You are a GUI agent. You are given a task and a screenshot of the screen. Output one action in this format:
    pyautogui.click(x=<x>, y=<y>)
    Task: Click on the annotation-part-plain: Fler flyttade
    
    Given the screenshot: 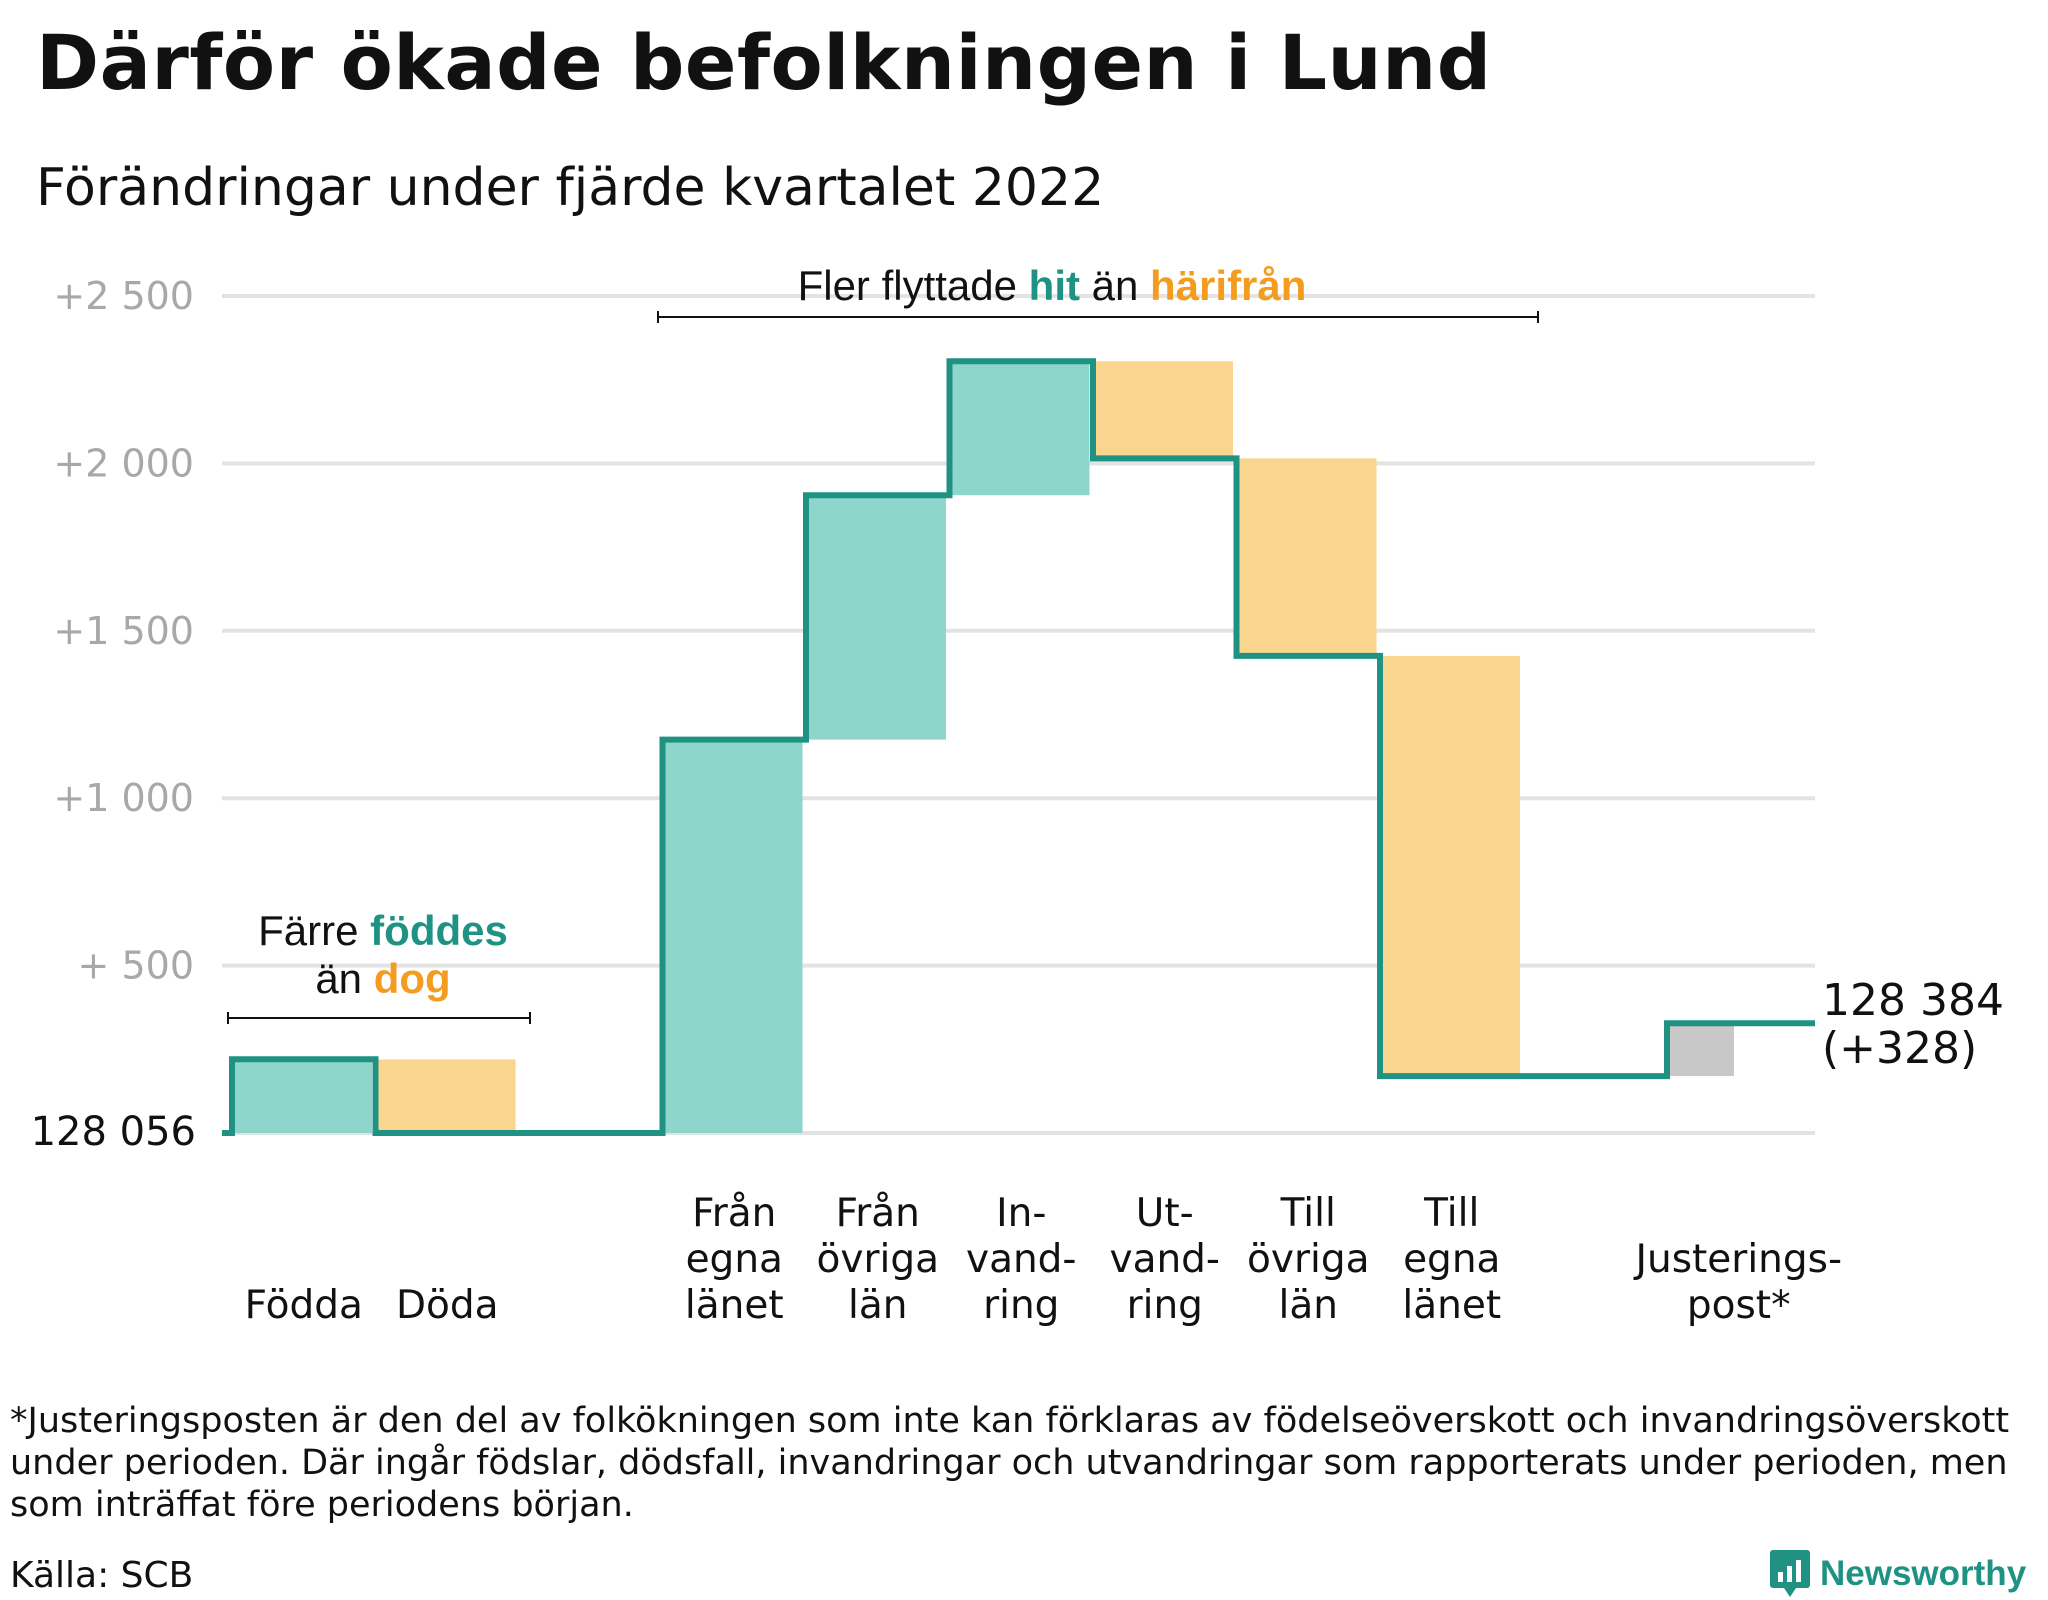 What is the action you would take?
    pyautogui.click(x=913, y=285)
    